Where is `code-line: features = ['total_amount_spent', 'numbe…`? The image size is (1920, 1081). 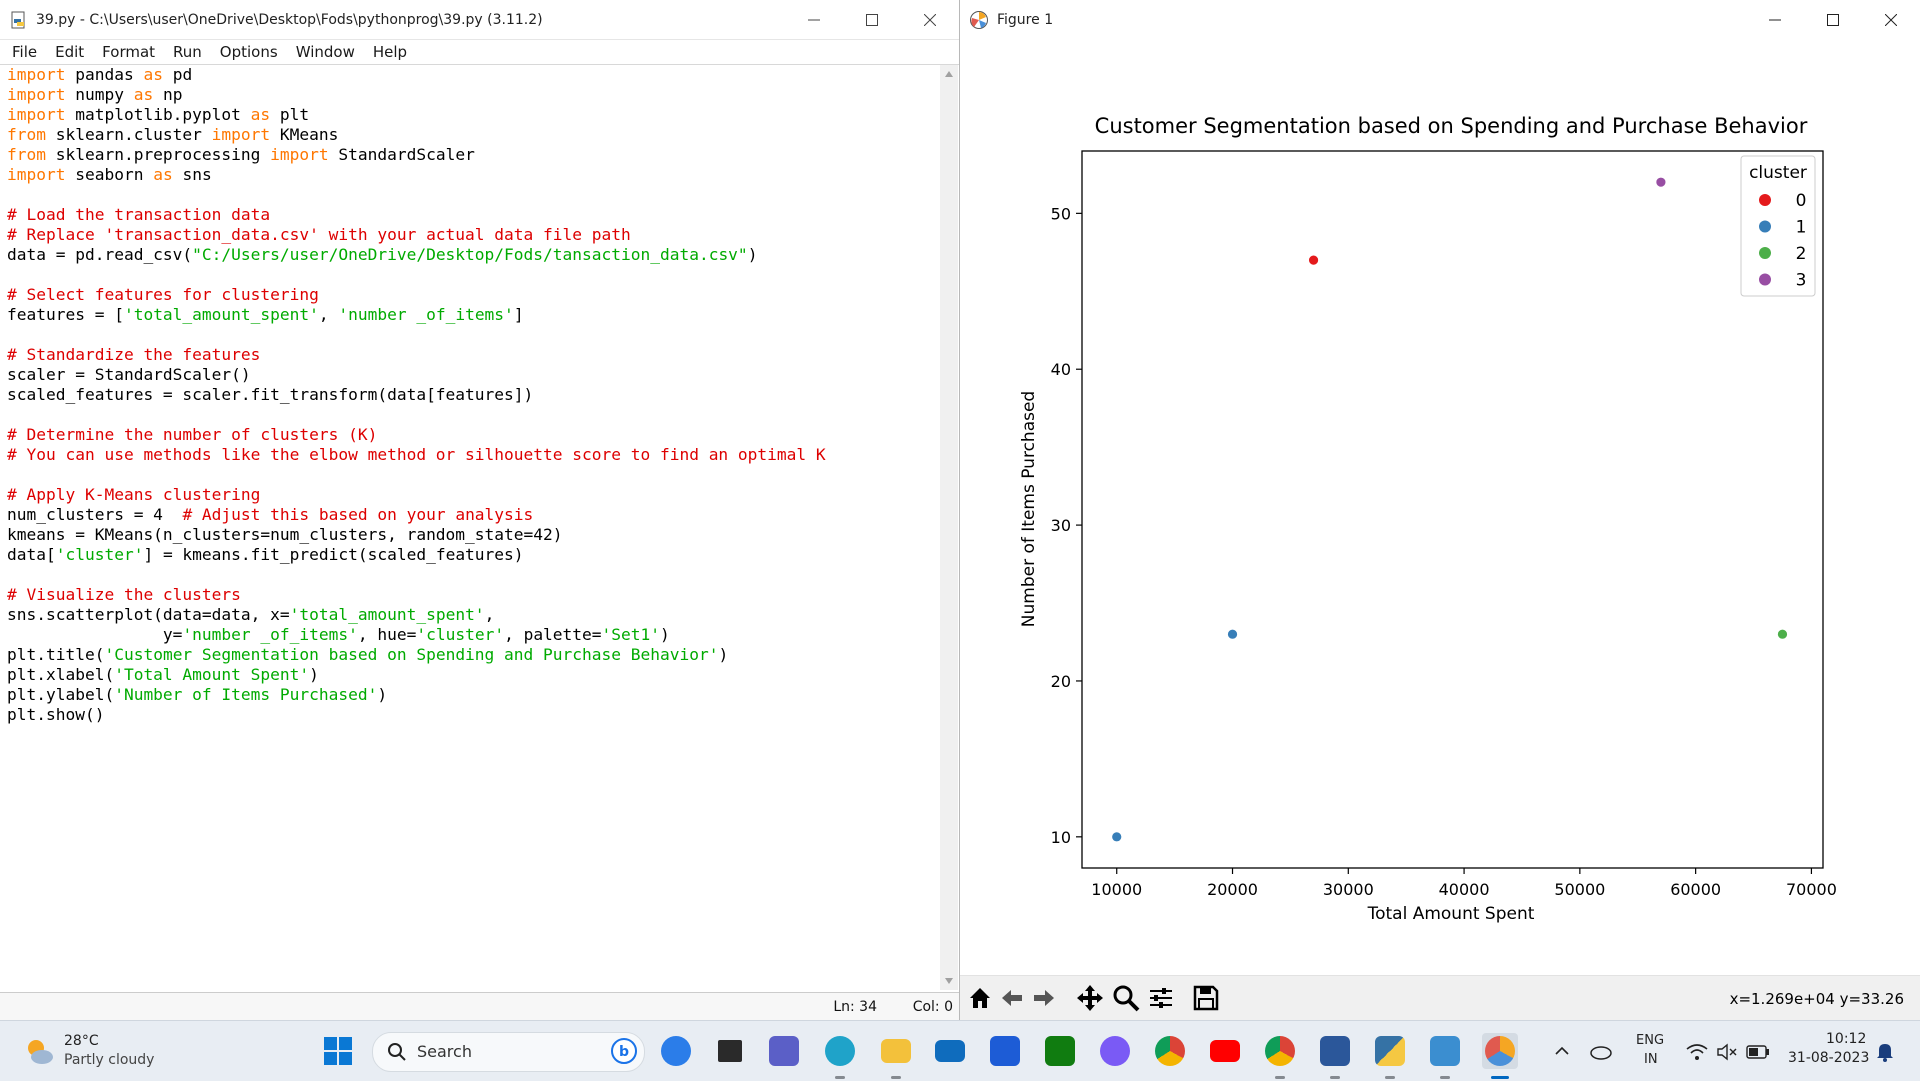 code-line: features = ['total_amount_spent', 'numbe… is located at coordinates (473, 315).